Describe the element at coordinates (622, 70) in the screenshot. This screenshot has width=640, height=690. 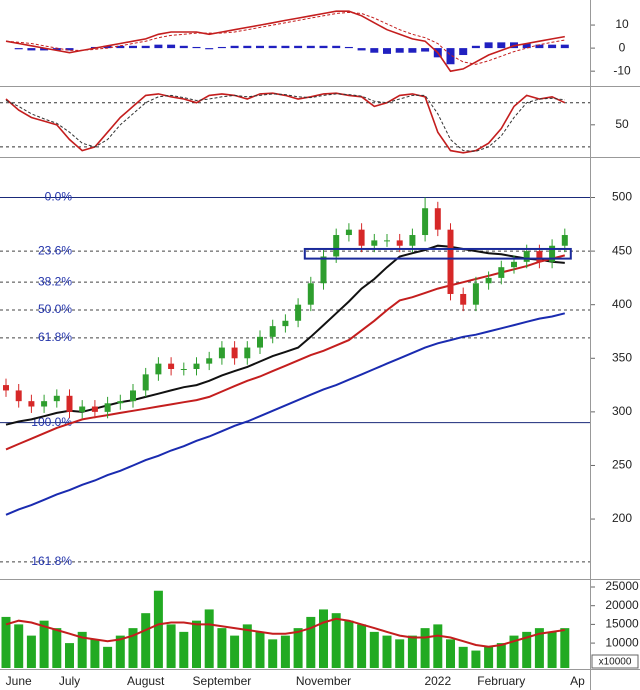
I see `y-tick-label: -10` at that location.